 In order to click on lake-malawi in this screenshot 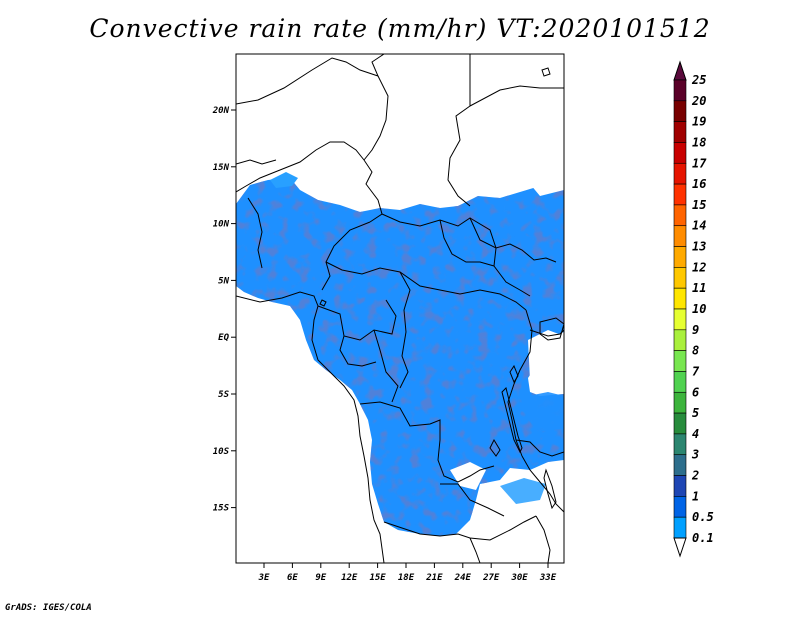, I will do `click(550, 489)`.